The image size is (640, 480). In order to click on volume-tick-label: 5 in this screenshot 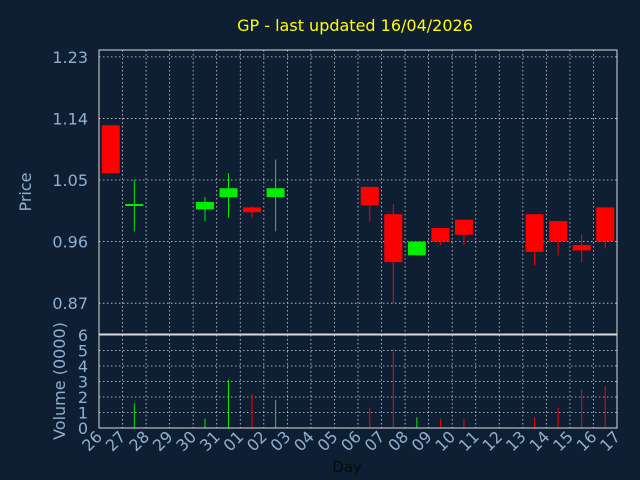, I will do `click(83, 351)`.